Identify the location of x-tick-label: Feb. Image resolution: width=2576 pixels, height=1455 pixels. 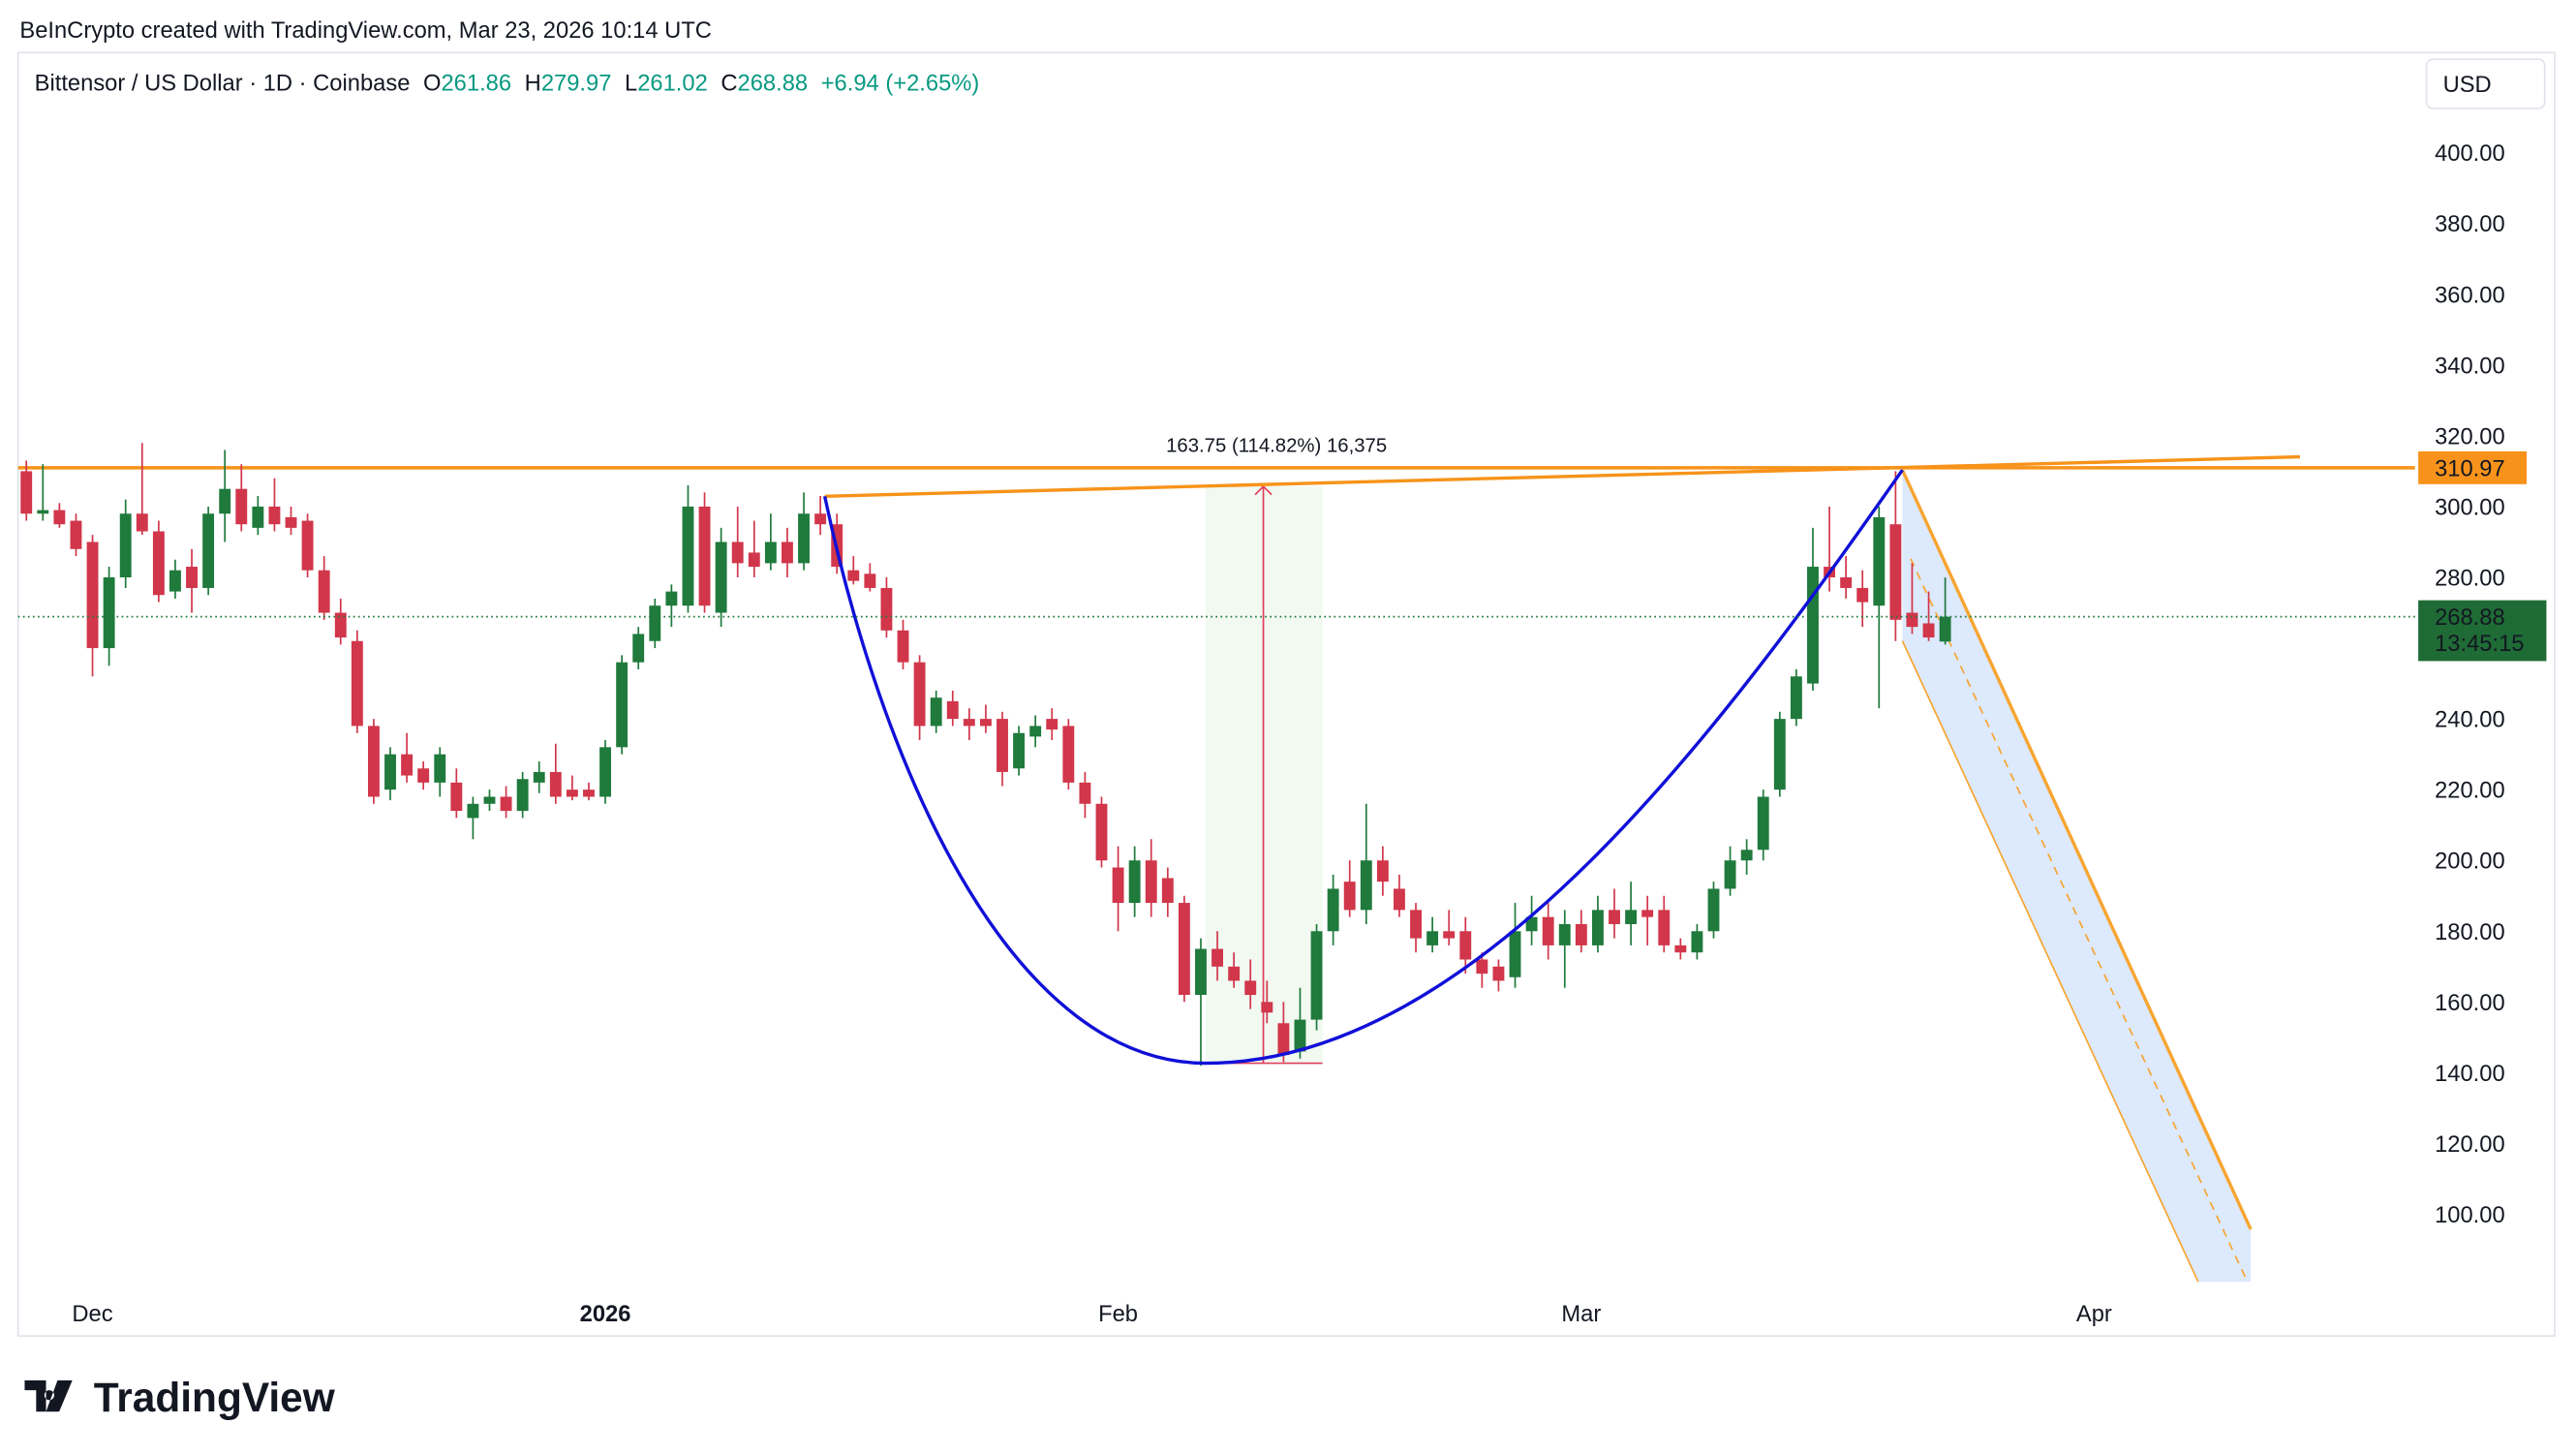
(1118, 1315).